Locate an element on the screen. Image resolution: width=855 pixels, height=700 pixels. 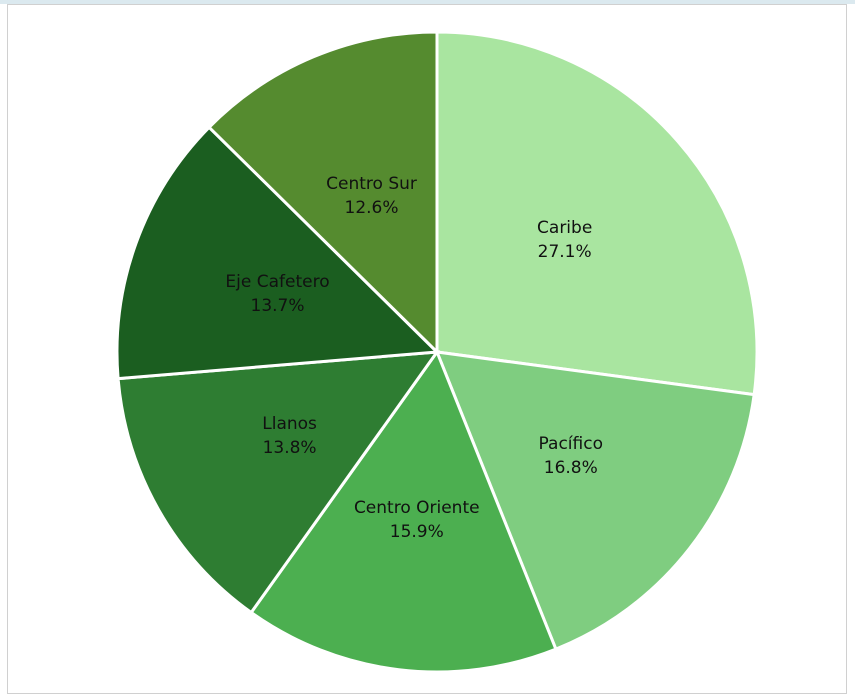
slice-name: Eje Cafetero is located at coordinates (277, 282).